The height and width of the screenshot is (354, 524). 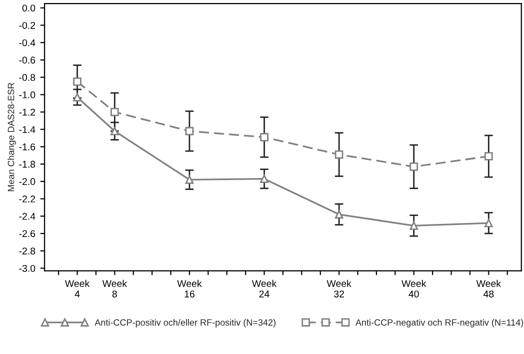 I want to click on y-tick-label: -1.2, so click(x=27, y=112).